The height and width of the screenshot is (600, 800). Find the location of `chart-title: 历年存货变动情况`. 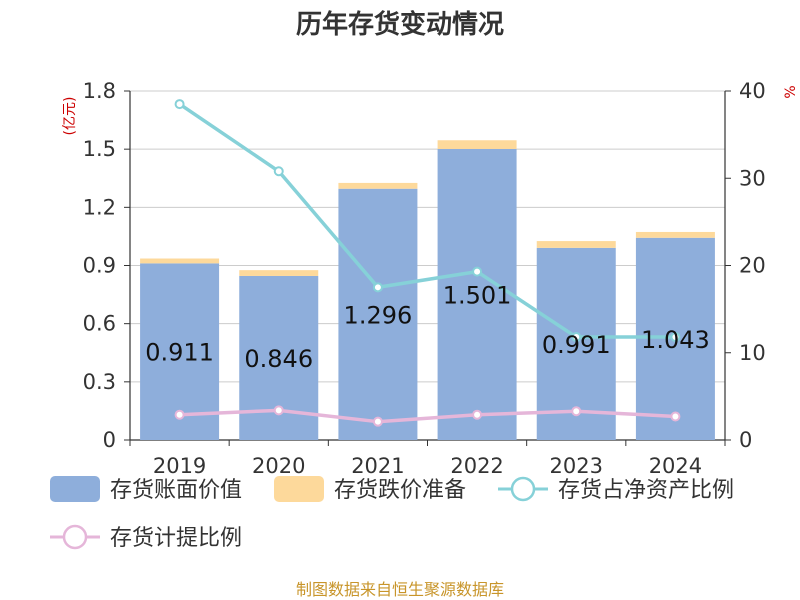

chart-title: 历年存货变动情况 is located at coordinates (400, 24).